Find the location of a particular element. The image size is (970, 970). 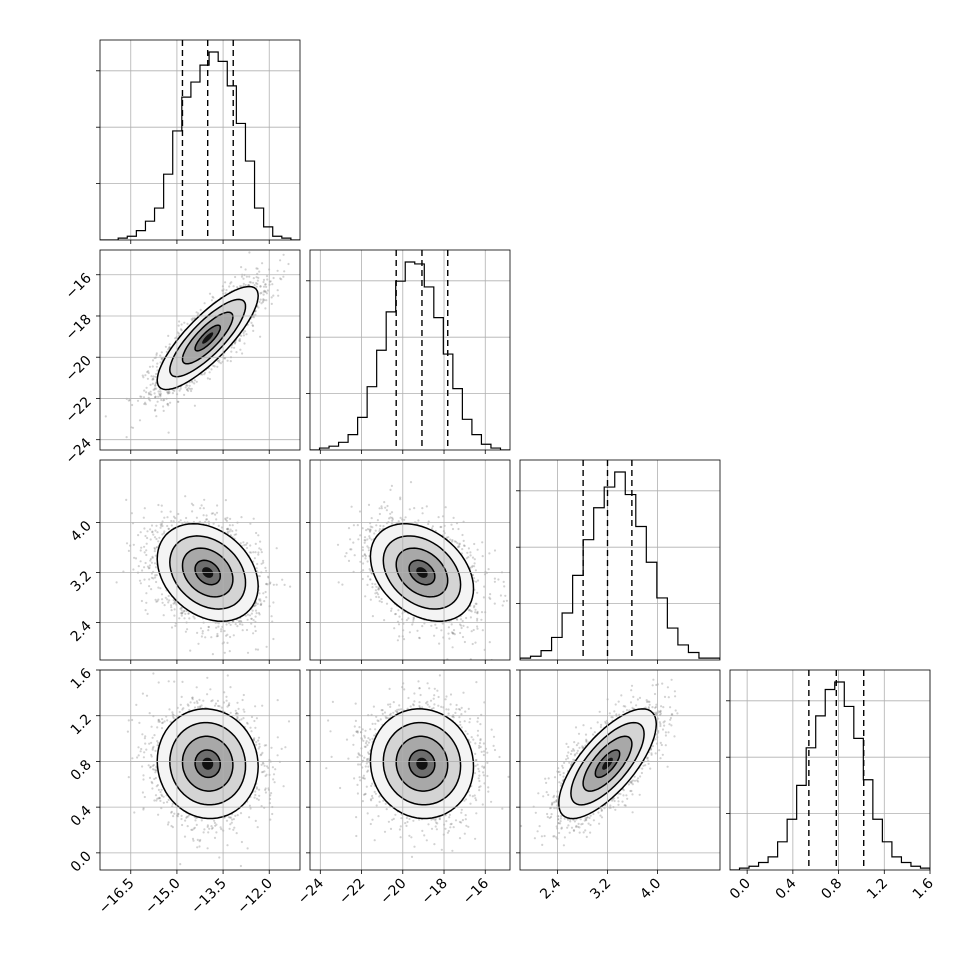

panel-frame is located at coordinates (200, 560).